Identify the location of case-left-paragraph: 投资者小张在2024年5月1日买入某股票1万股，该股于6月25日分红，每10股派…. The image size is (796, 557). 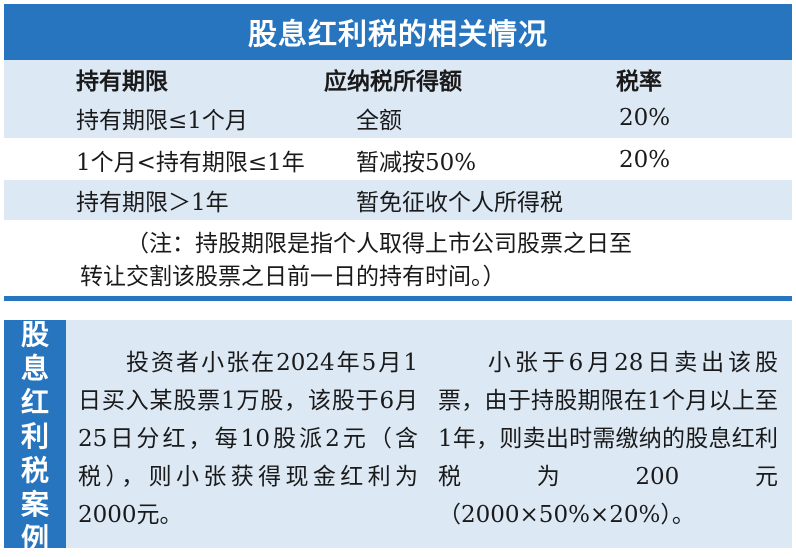
(248, 439).